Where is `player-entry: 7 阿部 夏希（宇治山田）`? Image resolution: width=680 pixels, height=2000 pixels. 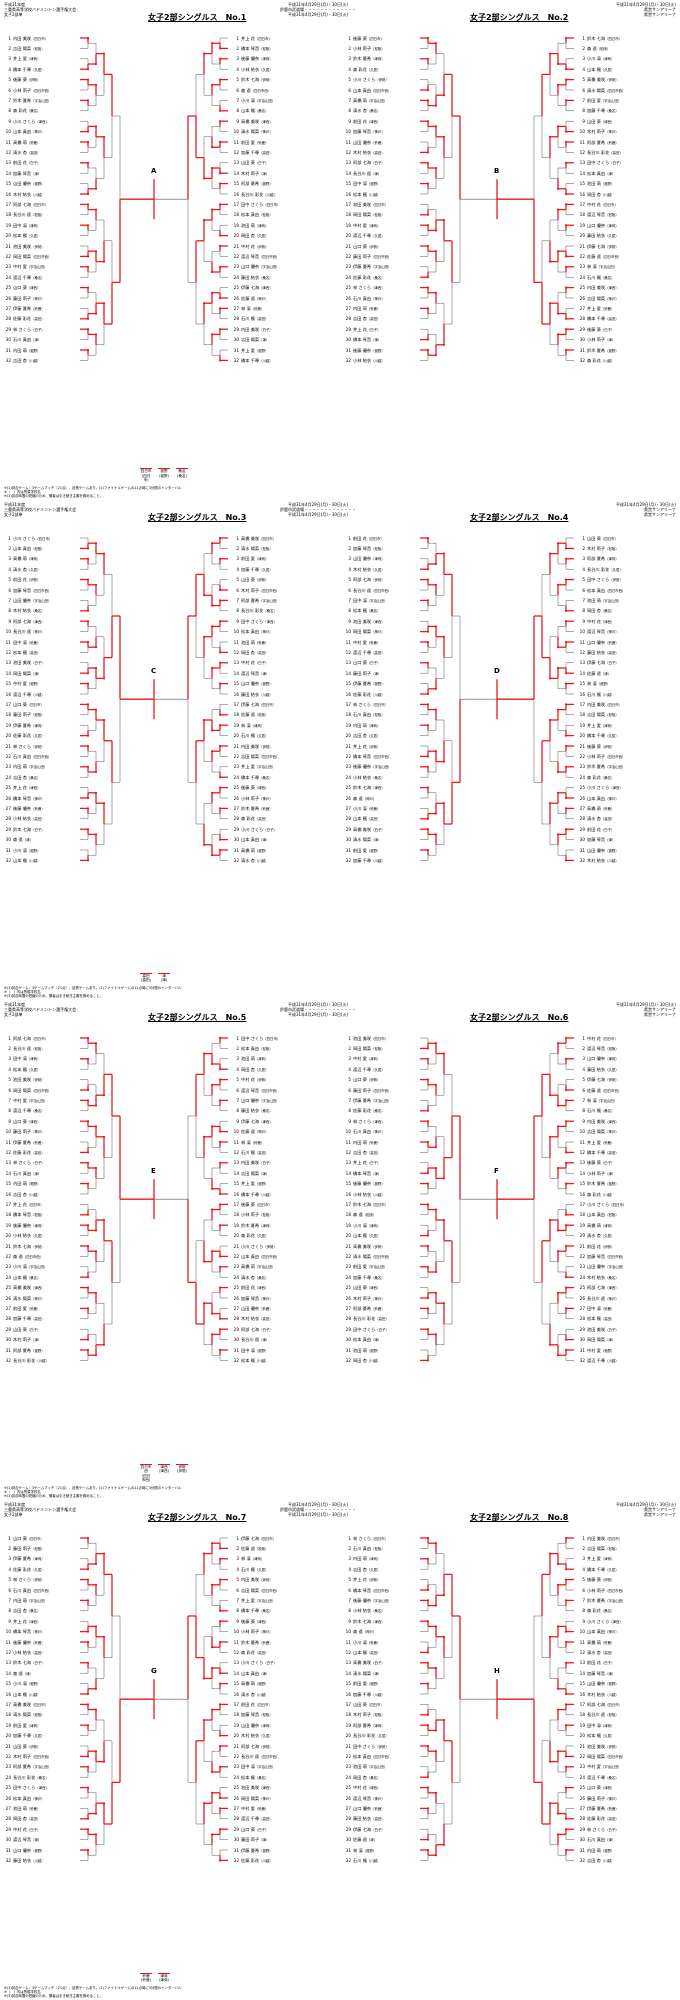 player-entry: 7 阿部 夏希（宇治山田） is located at coordinates (255, 600).